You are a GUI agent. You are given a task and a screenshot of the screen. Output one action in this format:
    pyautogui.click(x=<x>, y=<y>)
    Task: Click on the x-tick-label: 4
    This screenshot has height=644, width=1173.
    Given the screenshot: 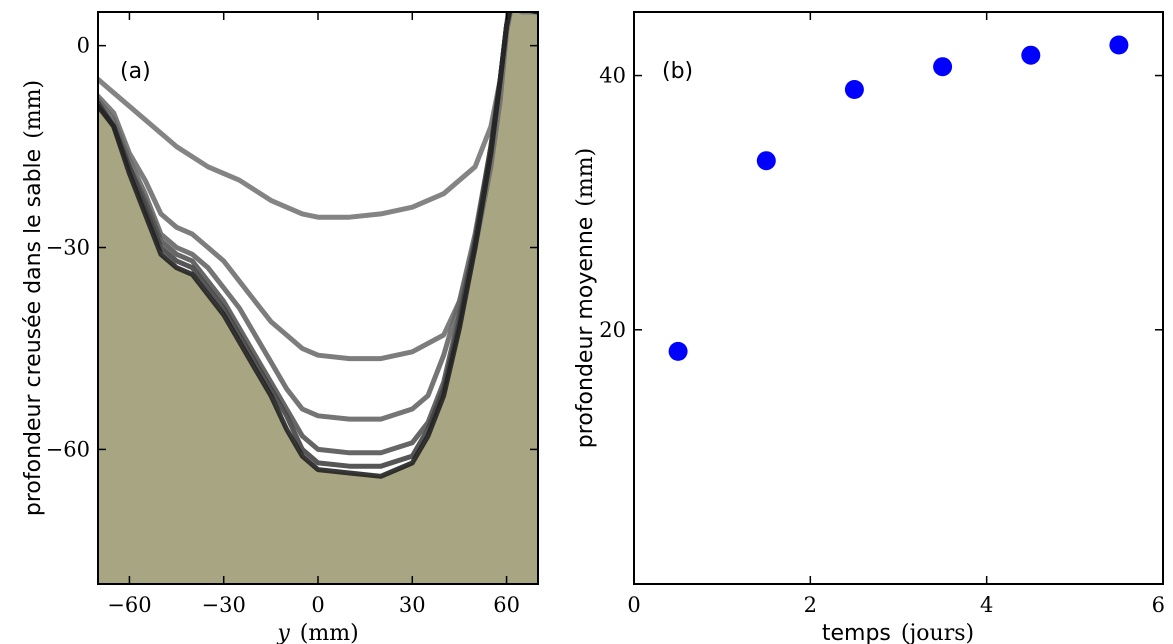 What is the action you would take?
    pyautogui.click(x=986, y=605)
    